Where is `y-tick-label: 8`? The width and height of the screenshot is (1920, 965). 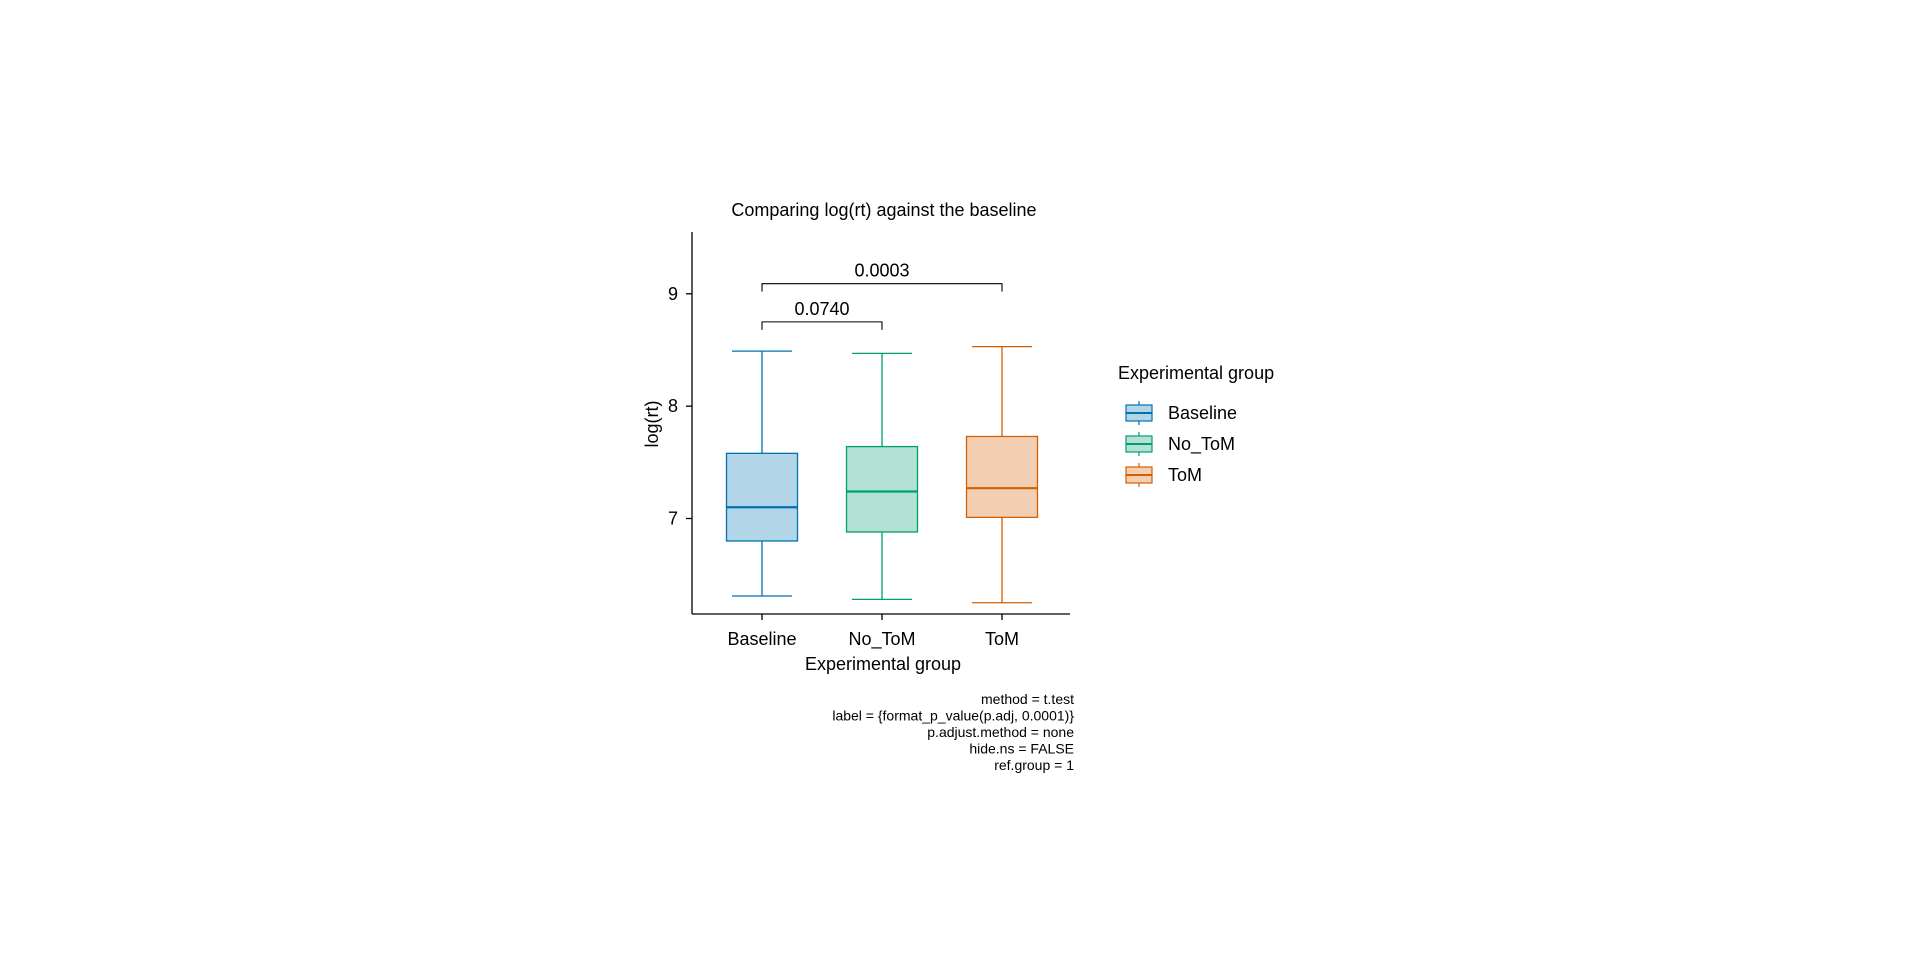
y-tick-label: 8 is located at coordinates (673, 406).